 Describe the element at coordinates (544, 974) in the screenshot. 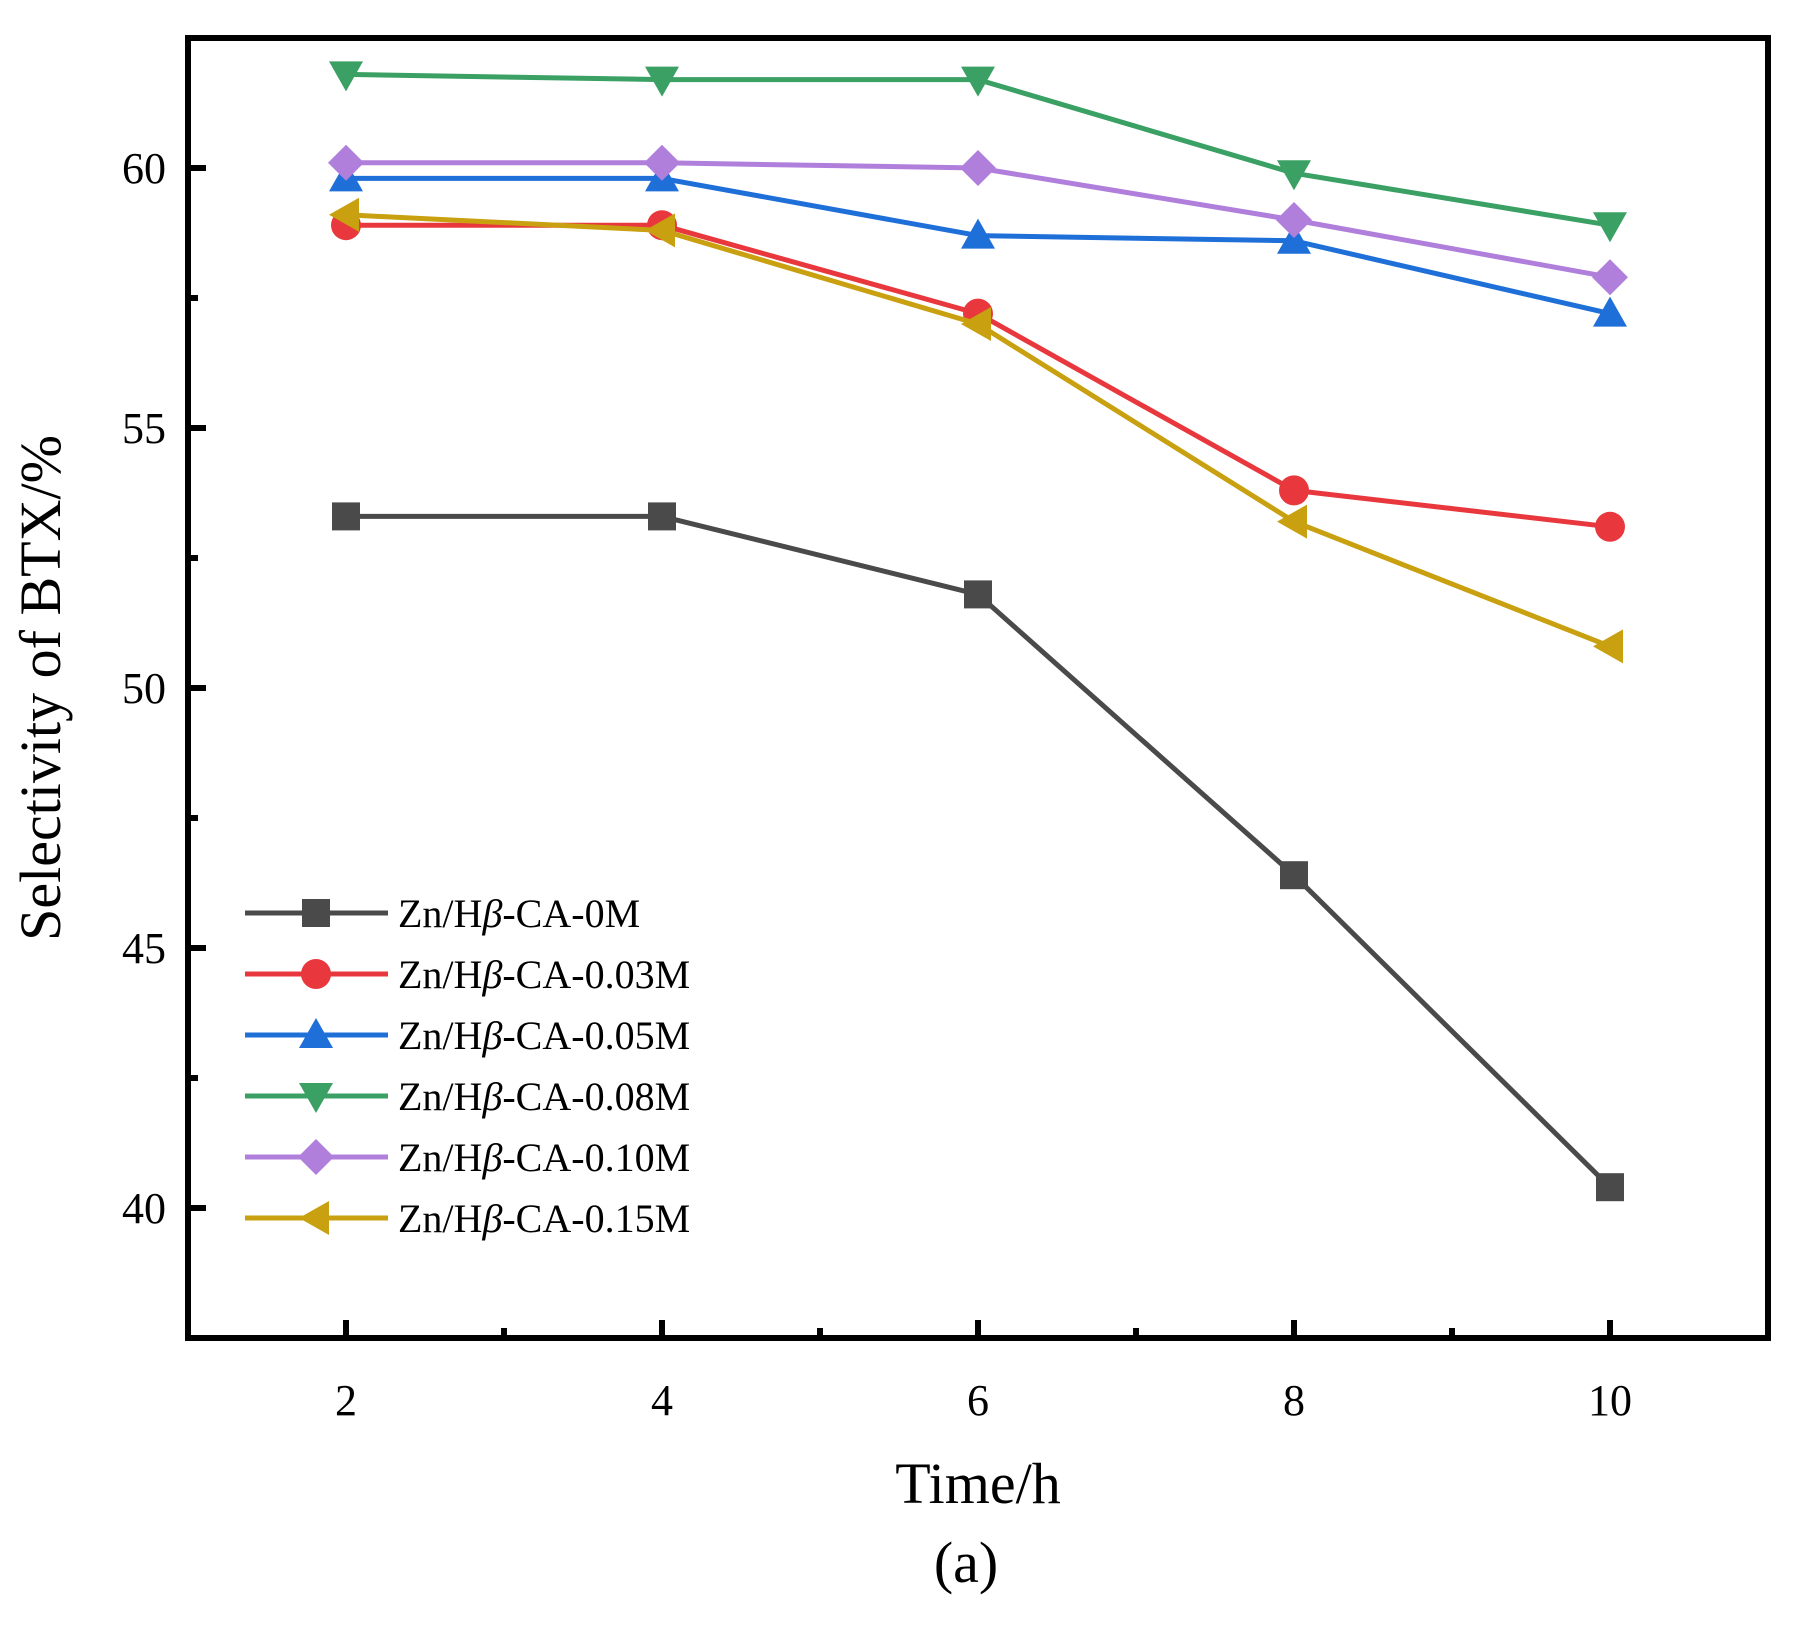

I see `legend-label: Zn/Hβ-CA-0.03M` at that location.